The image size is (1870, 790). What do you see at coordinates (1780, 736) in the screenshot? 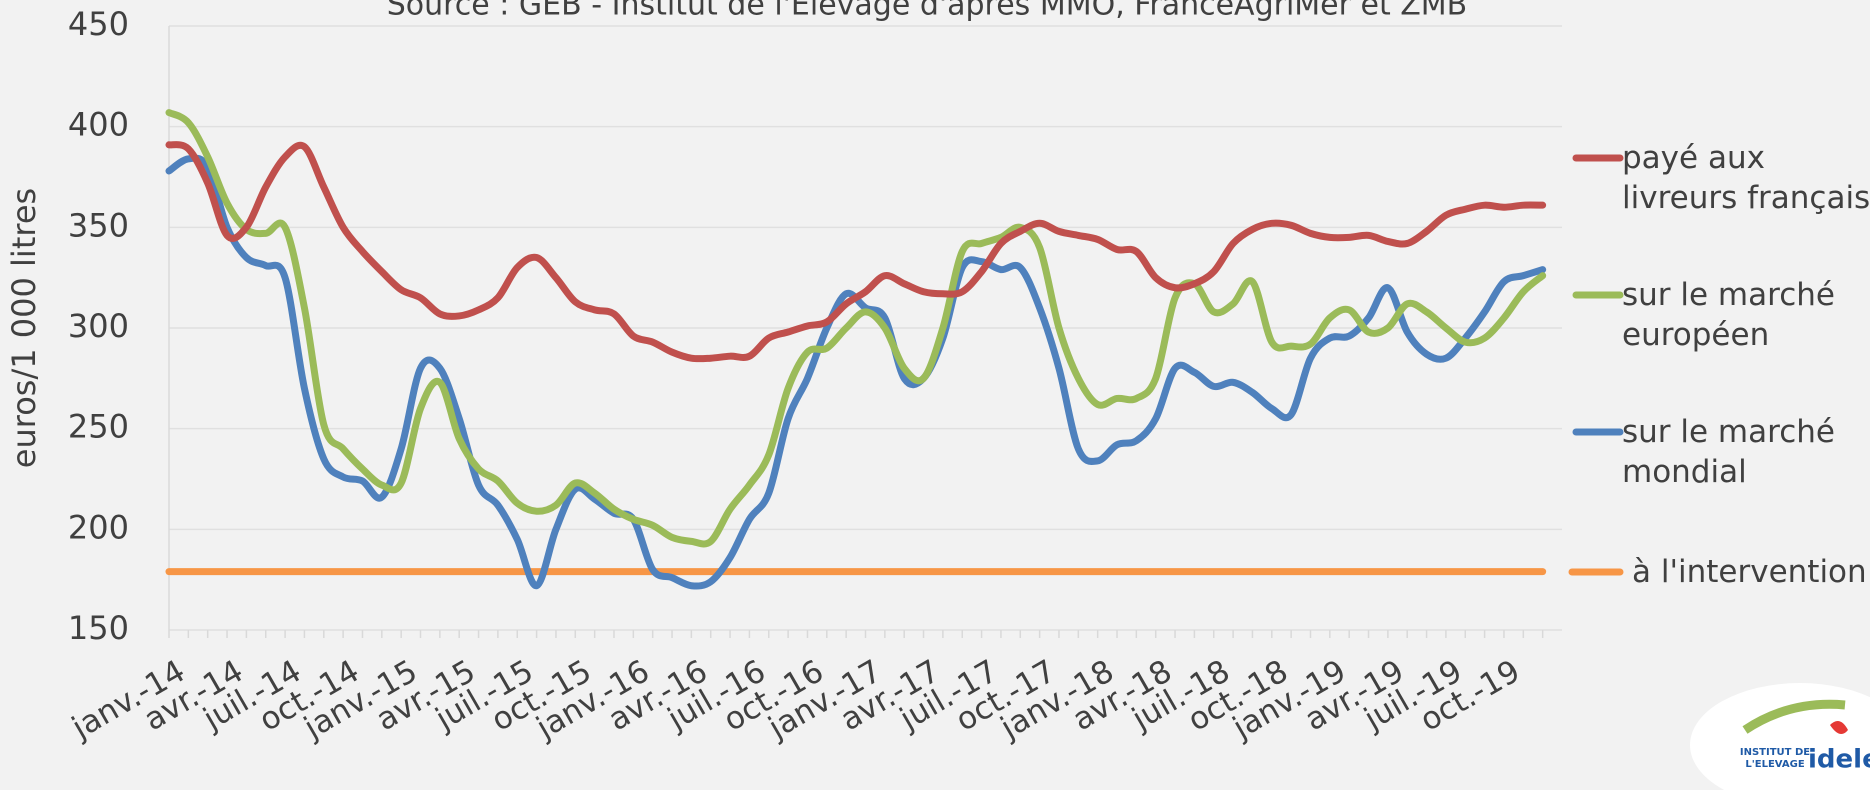
I see `logo-background` at bounding box center [1780, 736].